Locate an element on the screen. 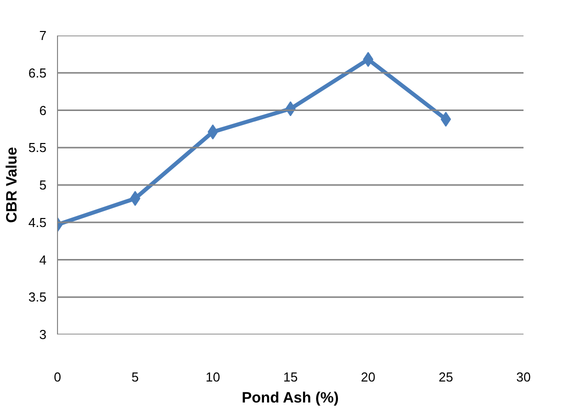 Image resolution: width=563 pixels, height=409 pixels. x-tick-label: 20 is located at coordinates (368, 377).